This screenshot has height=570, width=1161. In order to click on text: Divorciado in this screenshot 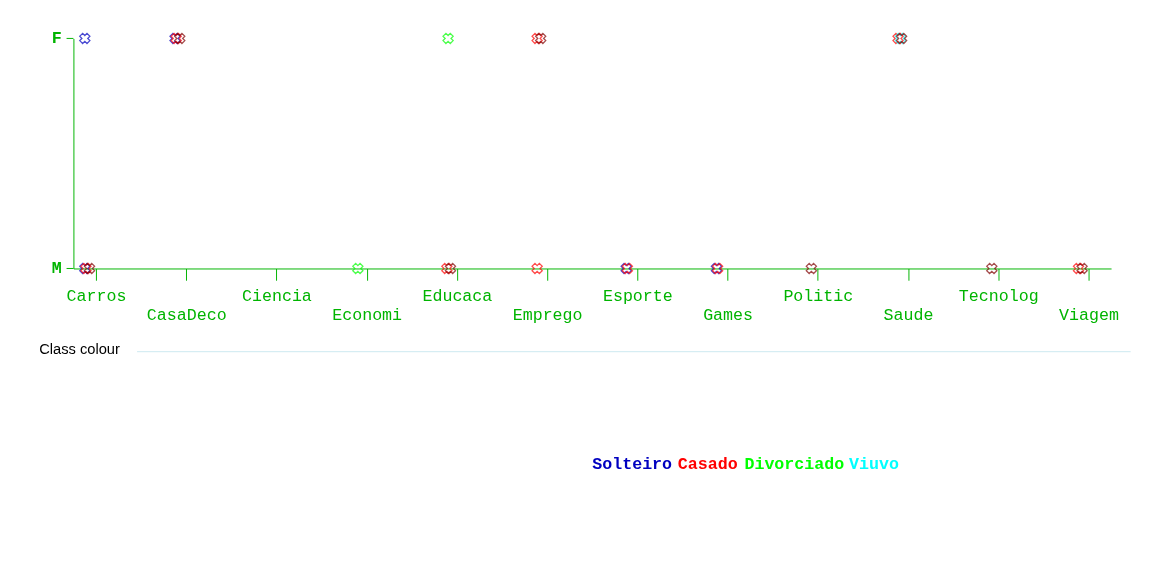, I will do `click(794, 465)`.